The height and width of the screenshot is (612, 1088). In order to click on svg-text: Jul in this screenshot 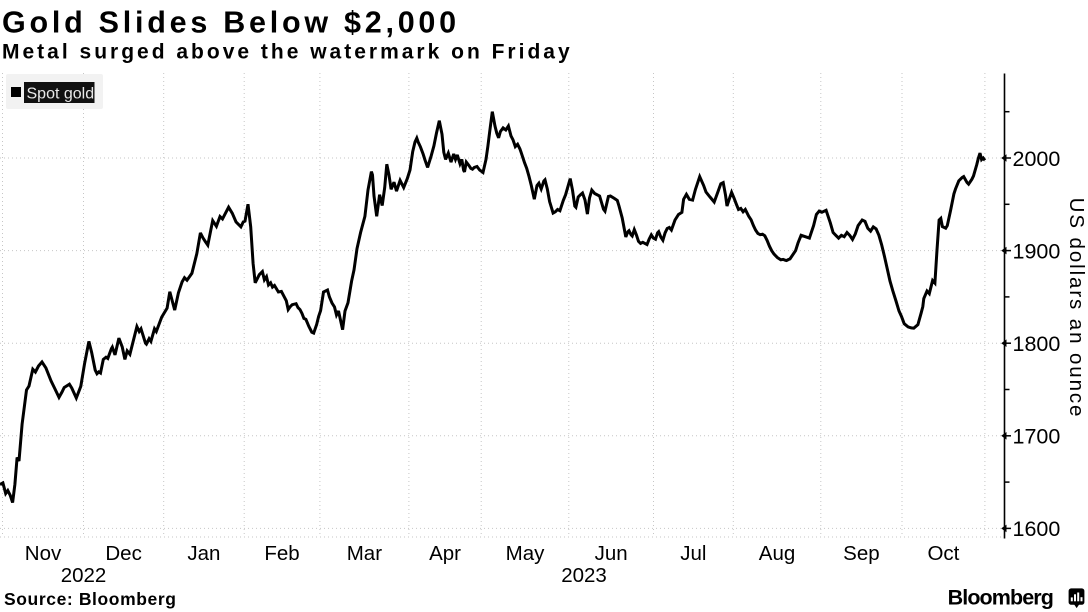, I will do `click(693, 553)`.